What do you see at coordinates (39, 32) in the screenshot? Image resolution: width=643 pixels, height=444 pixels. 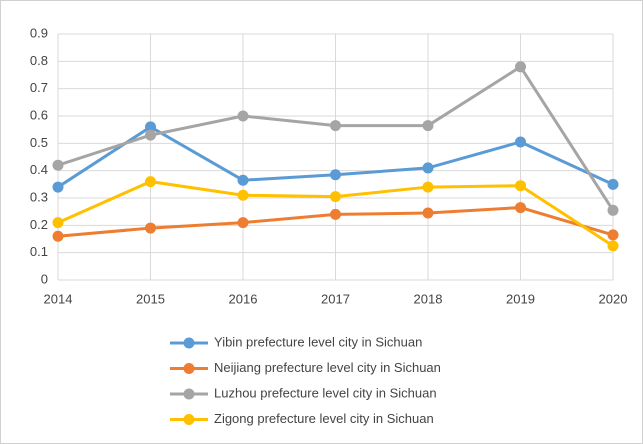 I see `y-tick-label: 0.9` at bounding box center [39, 32].